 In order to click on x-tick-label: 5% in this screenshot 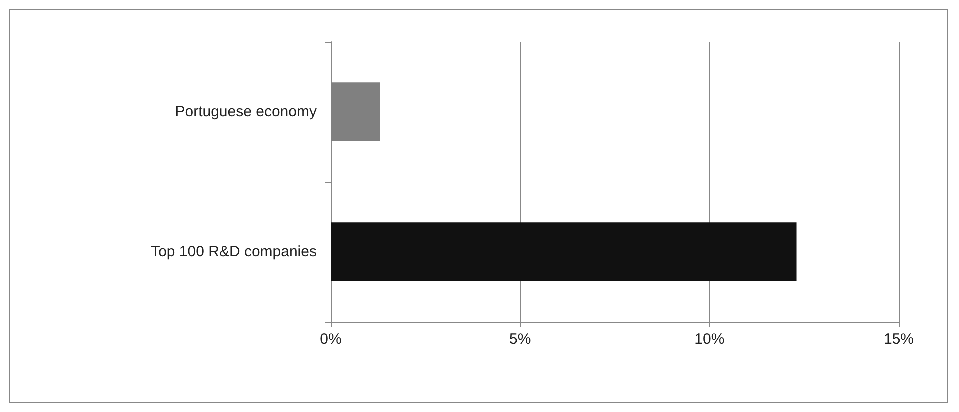, I will do `click(520, 339)`.